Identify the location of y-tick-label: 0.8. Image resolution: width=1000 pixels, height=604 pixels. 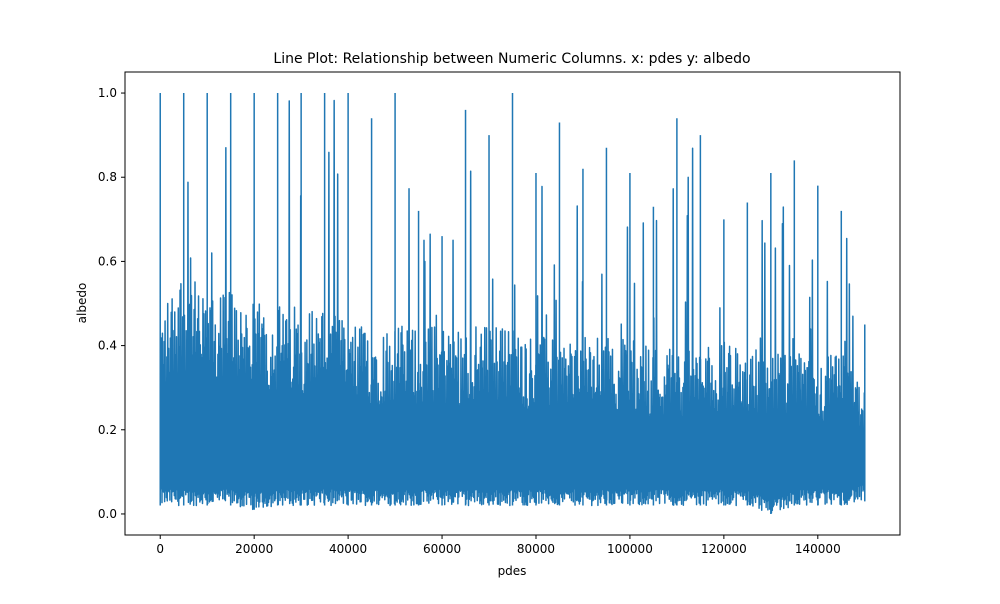
(107, 177).